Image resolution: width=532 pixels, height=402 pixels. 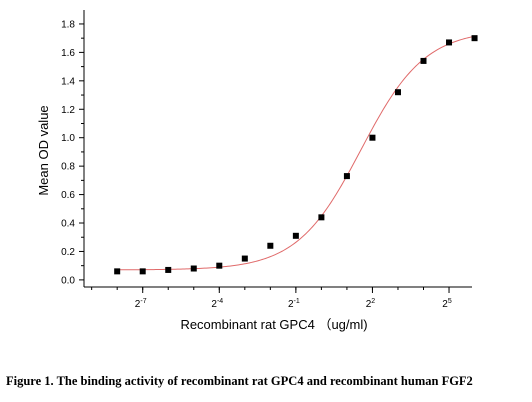 I want to click on x-tick-label: 2-4, so click(x=217, y=304).